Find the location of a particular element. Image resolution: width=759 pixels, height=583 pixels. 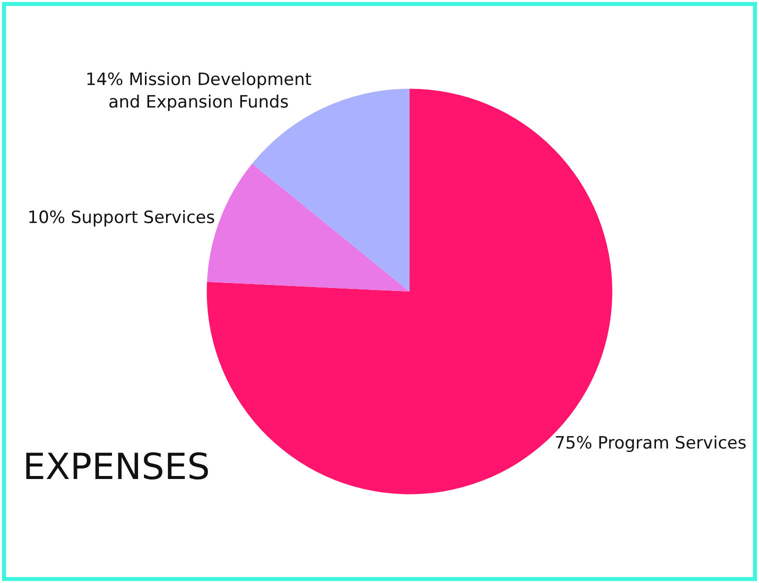

slice-label: 14% Mission Development and Expansion Funds is located at coordinates (198, 91).